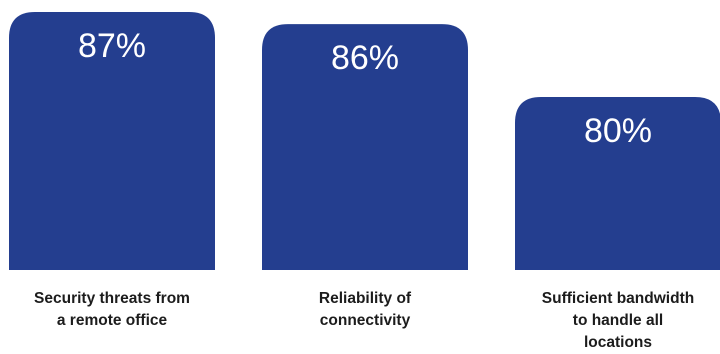  I want to click on category-label-1: Security threats from a remote office, so click(112, 309).